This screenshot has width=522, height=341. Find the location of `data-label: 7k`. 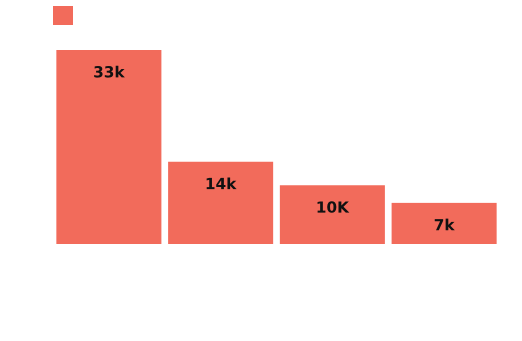

data-label: 7k is located at coordinates (444, 224).